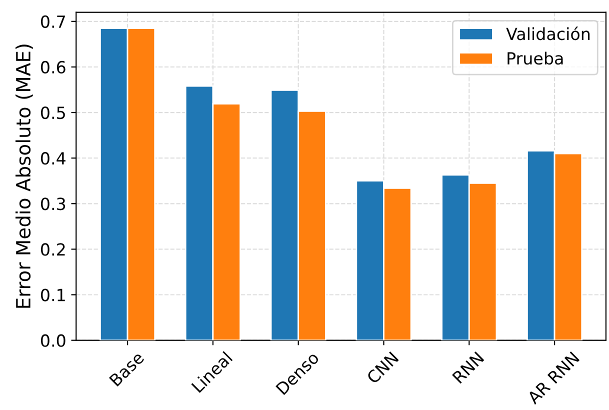  I want to click on legend-label: Validación, so click(548, 33).